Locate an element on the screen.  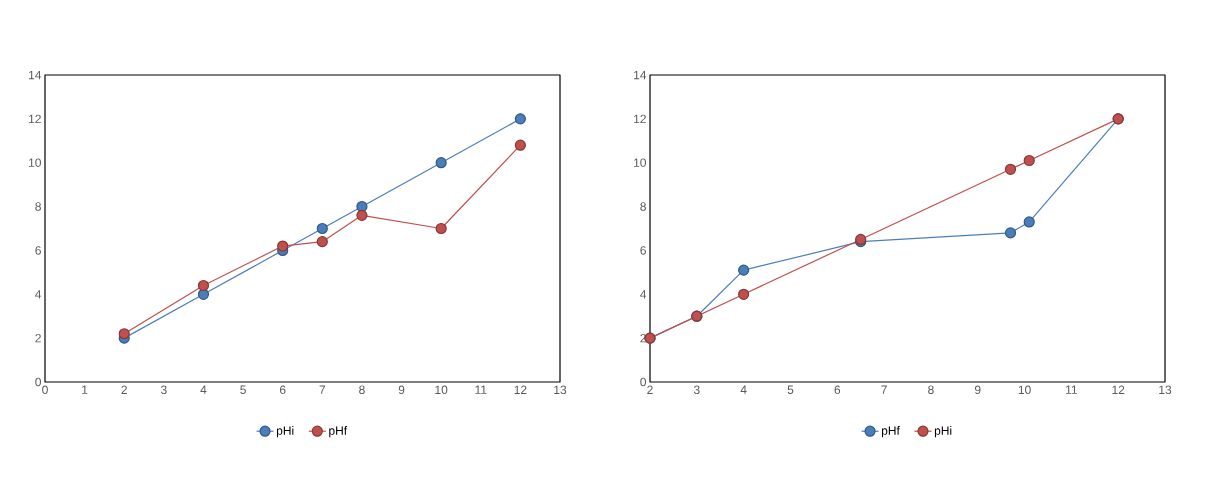
y-tick-label: 2 is located at coordinates (38, 338).